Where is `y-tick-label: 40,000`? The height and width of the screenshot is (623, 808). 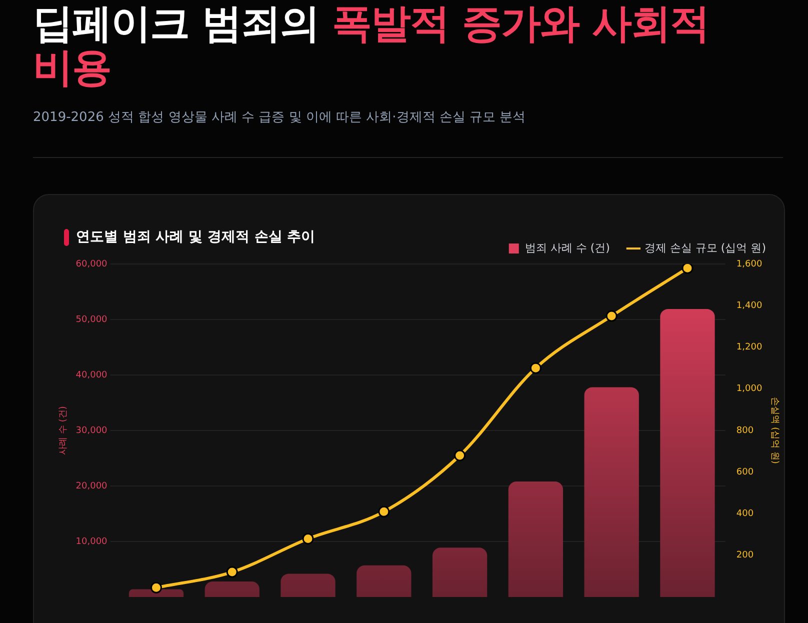 y-tick-label: 40,000 is located at coordinates (92, 375).